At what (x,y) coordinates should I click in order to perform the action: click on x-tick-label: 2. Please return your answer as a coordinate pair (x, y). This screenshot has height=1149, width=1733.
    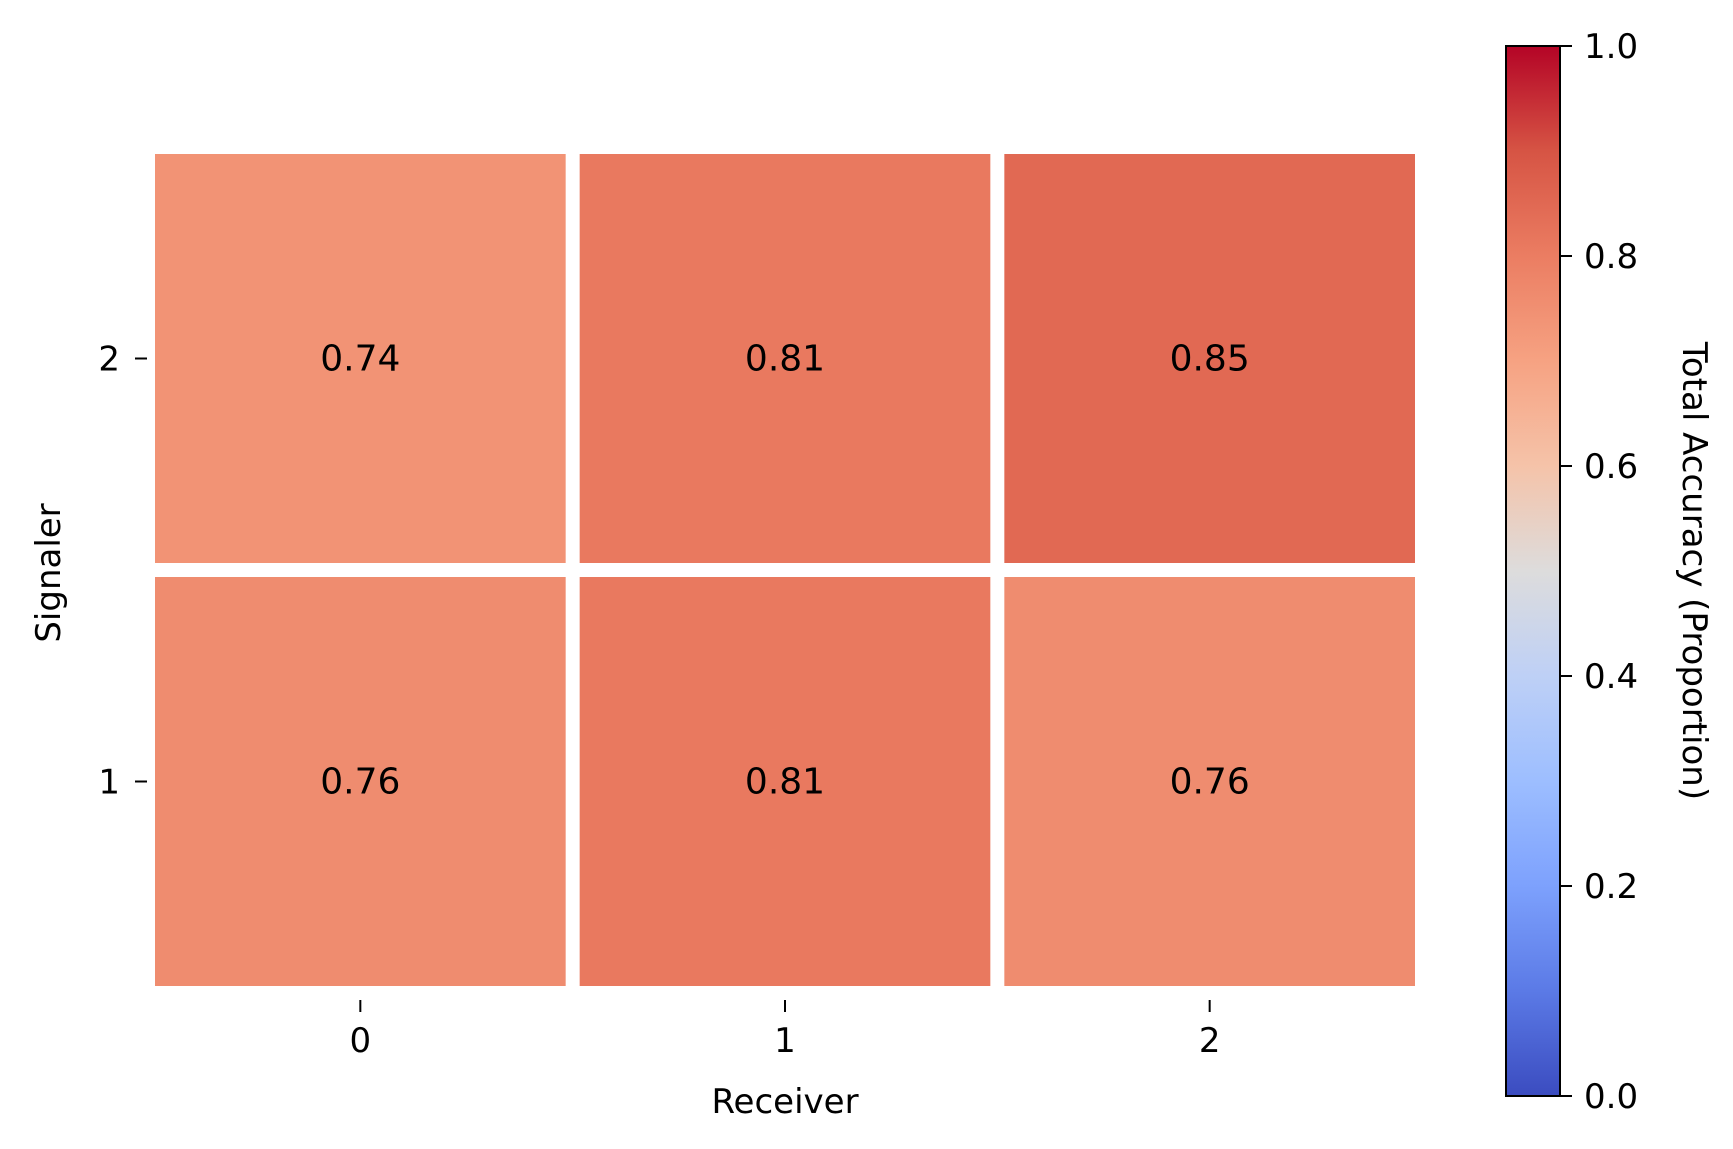
    Looking at the image, I should click on (1210, 1041).